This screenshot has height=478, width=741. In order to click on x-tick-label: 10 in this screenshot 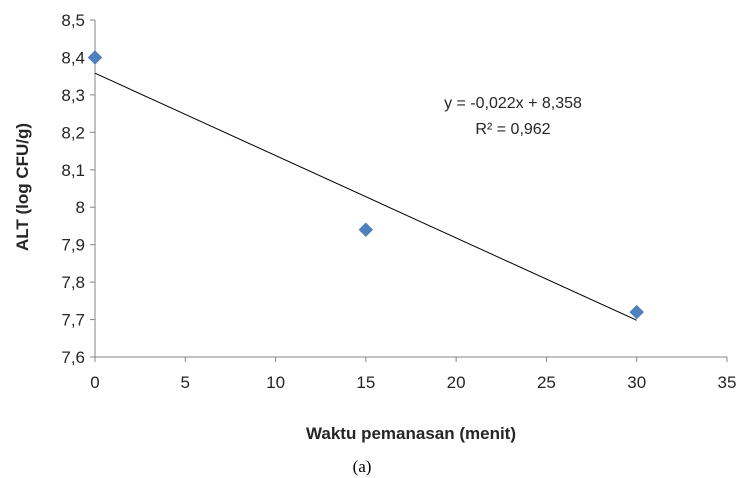, I will do `click(275, 382)`.